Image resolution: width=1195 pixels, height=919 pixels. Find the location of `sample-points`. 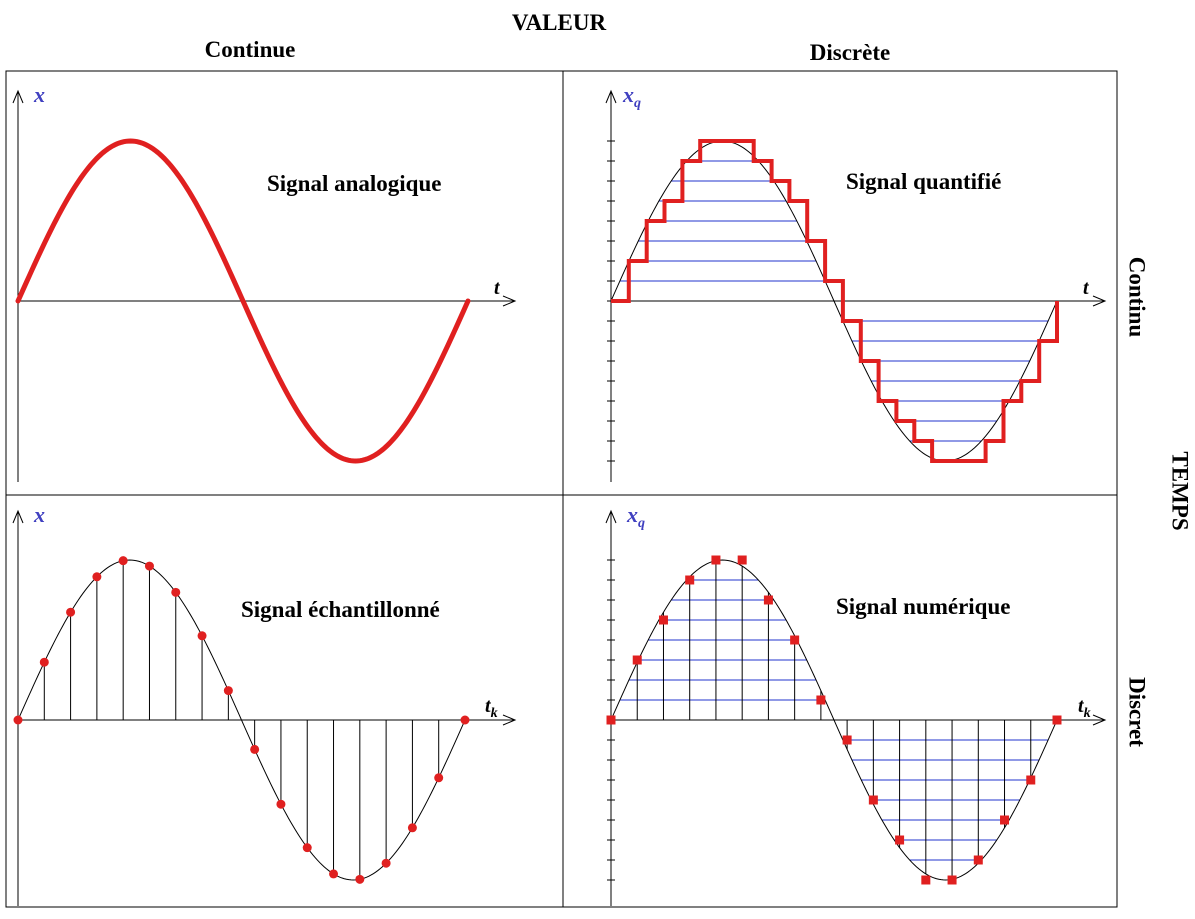

sample-points is located at coordinates (241, 720).